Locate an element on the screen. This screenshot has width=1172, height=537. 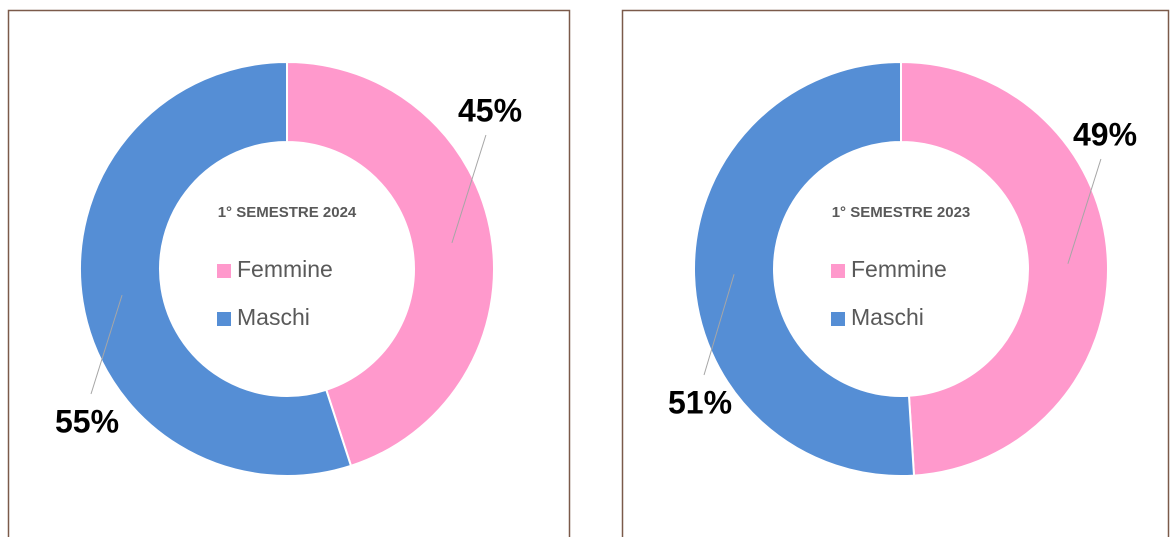
data-label: 55% is located at coordinates (87, 421).